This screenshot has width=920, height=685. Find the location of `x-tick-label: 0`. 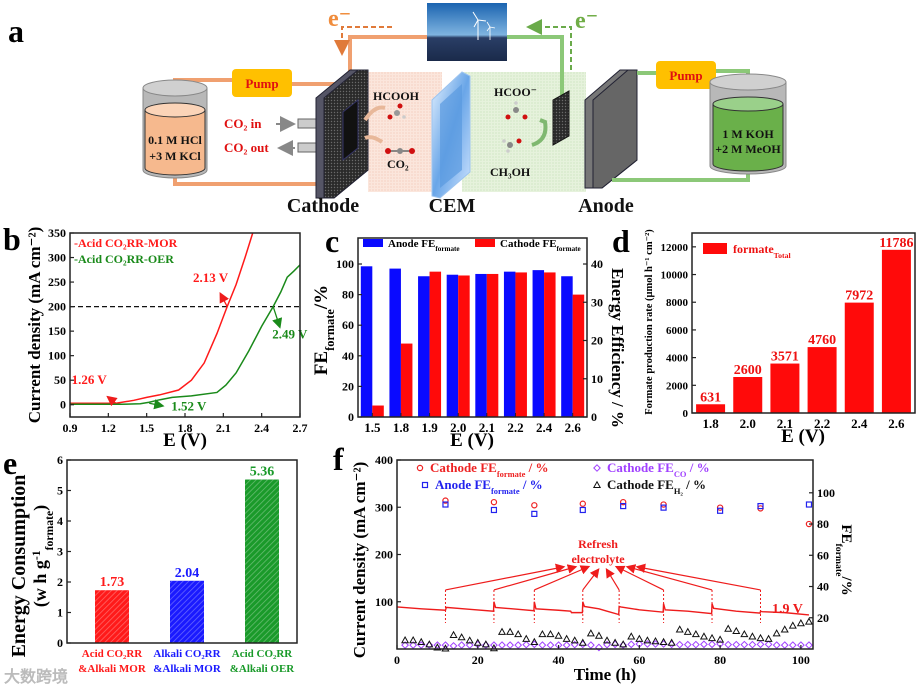

x-tick-label: 0 is located at coordinates (397, 660).